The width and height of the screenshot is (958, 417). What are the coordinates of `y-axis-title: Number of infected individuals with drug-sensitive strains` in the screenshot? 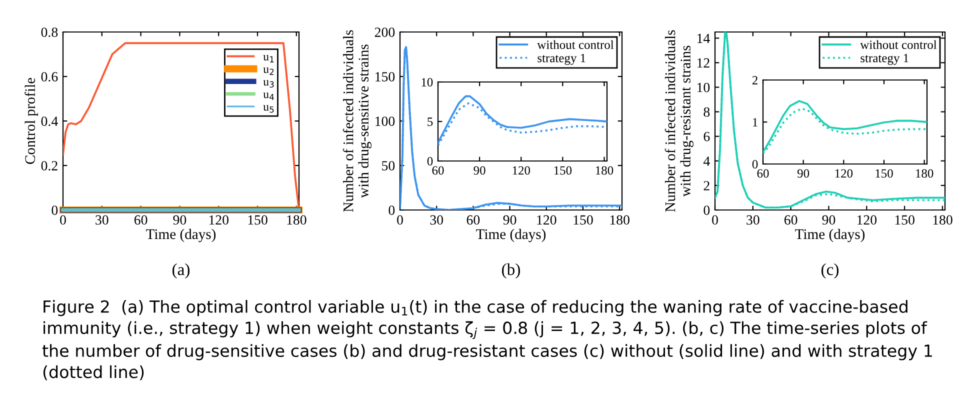 It's located at (357, 121).